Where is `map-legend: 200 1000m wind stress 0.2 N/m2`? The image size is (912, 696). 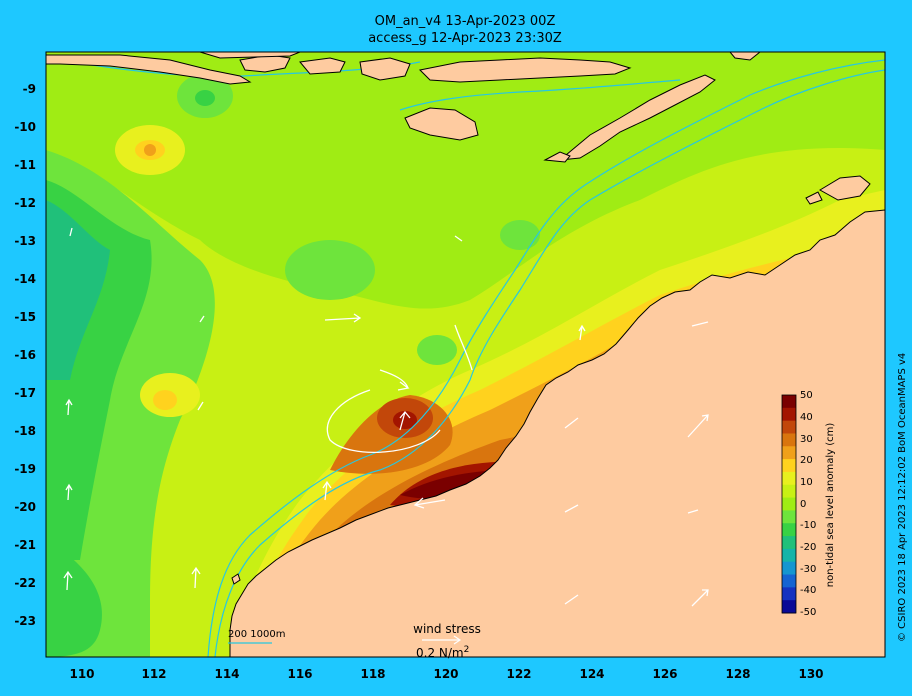
map-legend: 200 1000m wind stress 0.2 N/m2 is located at coordinates (354, 641).